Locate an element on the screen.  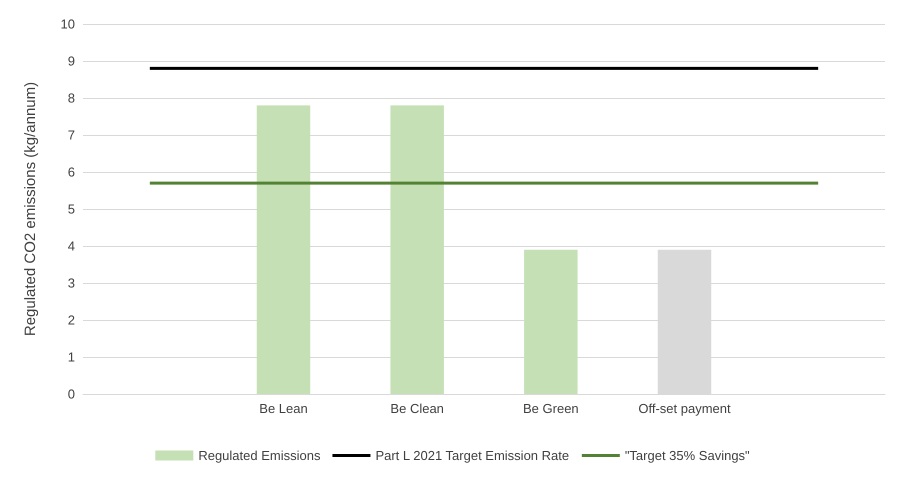
legend-label: Part L 2021 Target Emission Rate is located at coordinates (472, 455).